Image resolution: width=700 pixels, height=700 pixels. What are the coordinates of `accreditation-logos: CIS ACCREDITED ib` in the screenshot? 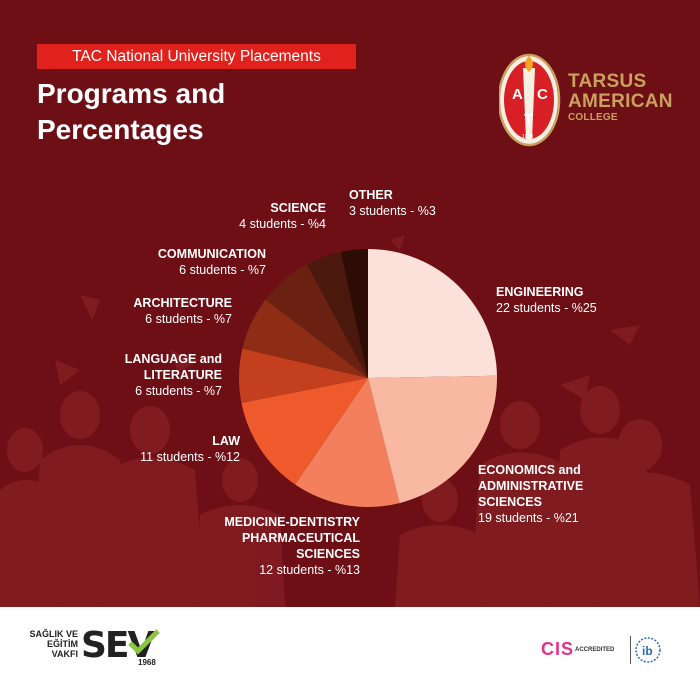 It's located at (606, 651).